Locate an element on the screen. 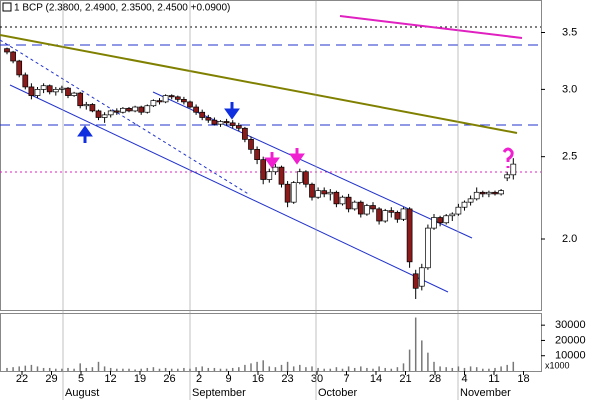 The width and height of the screenshot is (593, 400). volume-tick-label: 20000 is located at coordinates (570, 340).